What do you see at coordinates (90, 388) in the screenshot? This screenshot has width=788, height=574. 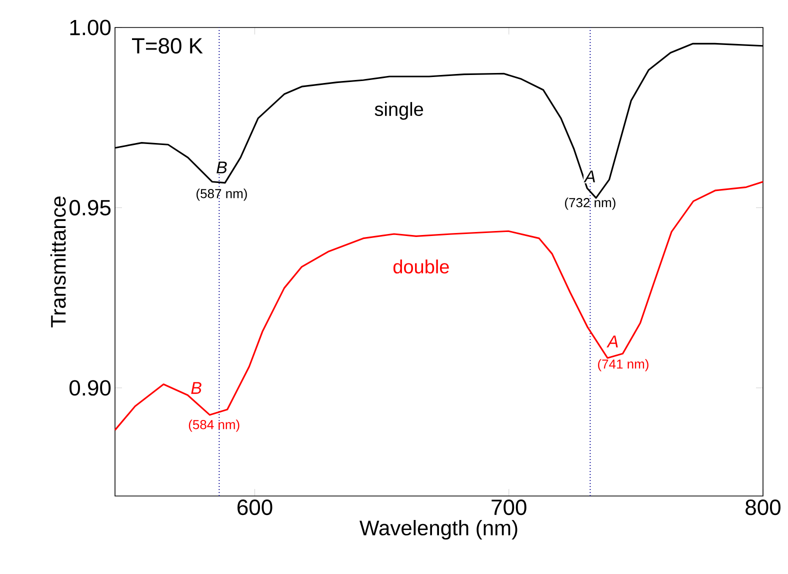 I see `y-tick-label: 0.90` at bounding box center [90, 388].